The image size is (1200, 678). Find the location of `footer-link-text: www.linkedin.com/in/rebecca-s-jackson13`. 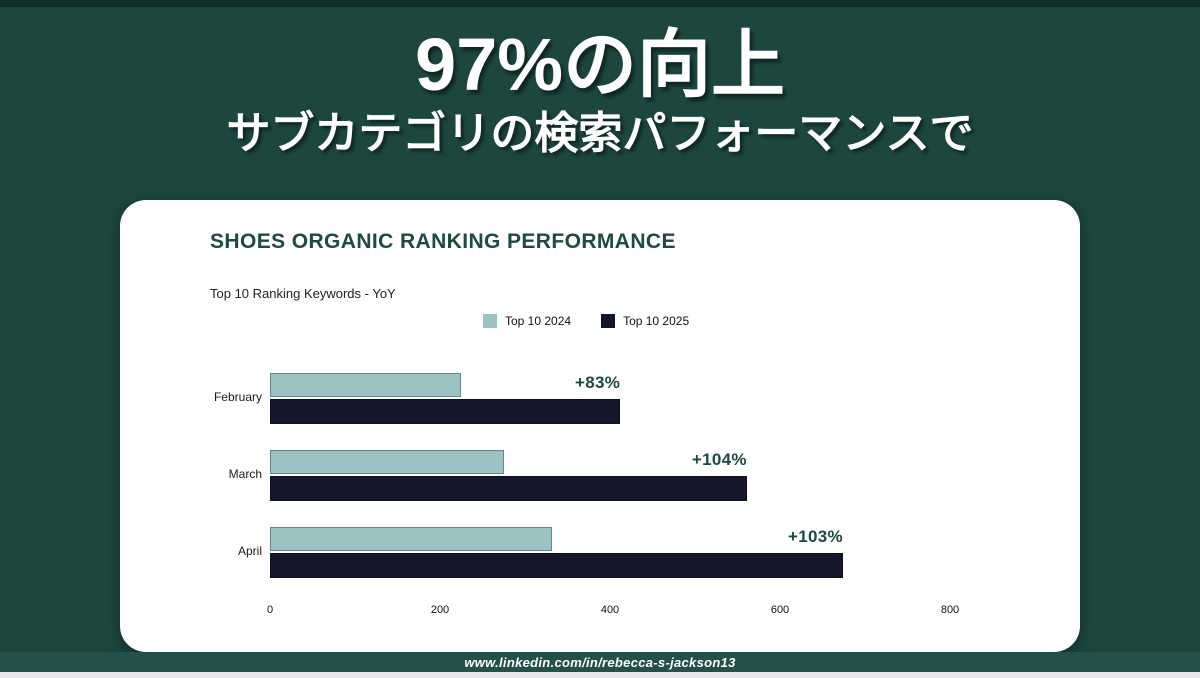

footer-link-text: www.linkedin.com/in/rebecca-s-jackson13 is located at coordinates (600, 662).